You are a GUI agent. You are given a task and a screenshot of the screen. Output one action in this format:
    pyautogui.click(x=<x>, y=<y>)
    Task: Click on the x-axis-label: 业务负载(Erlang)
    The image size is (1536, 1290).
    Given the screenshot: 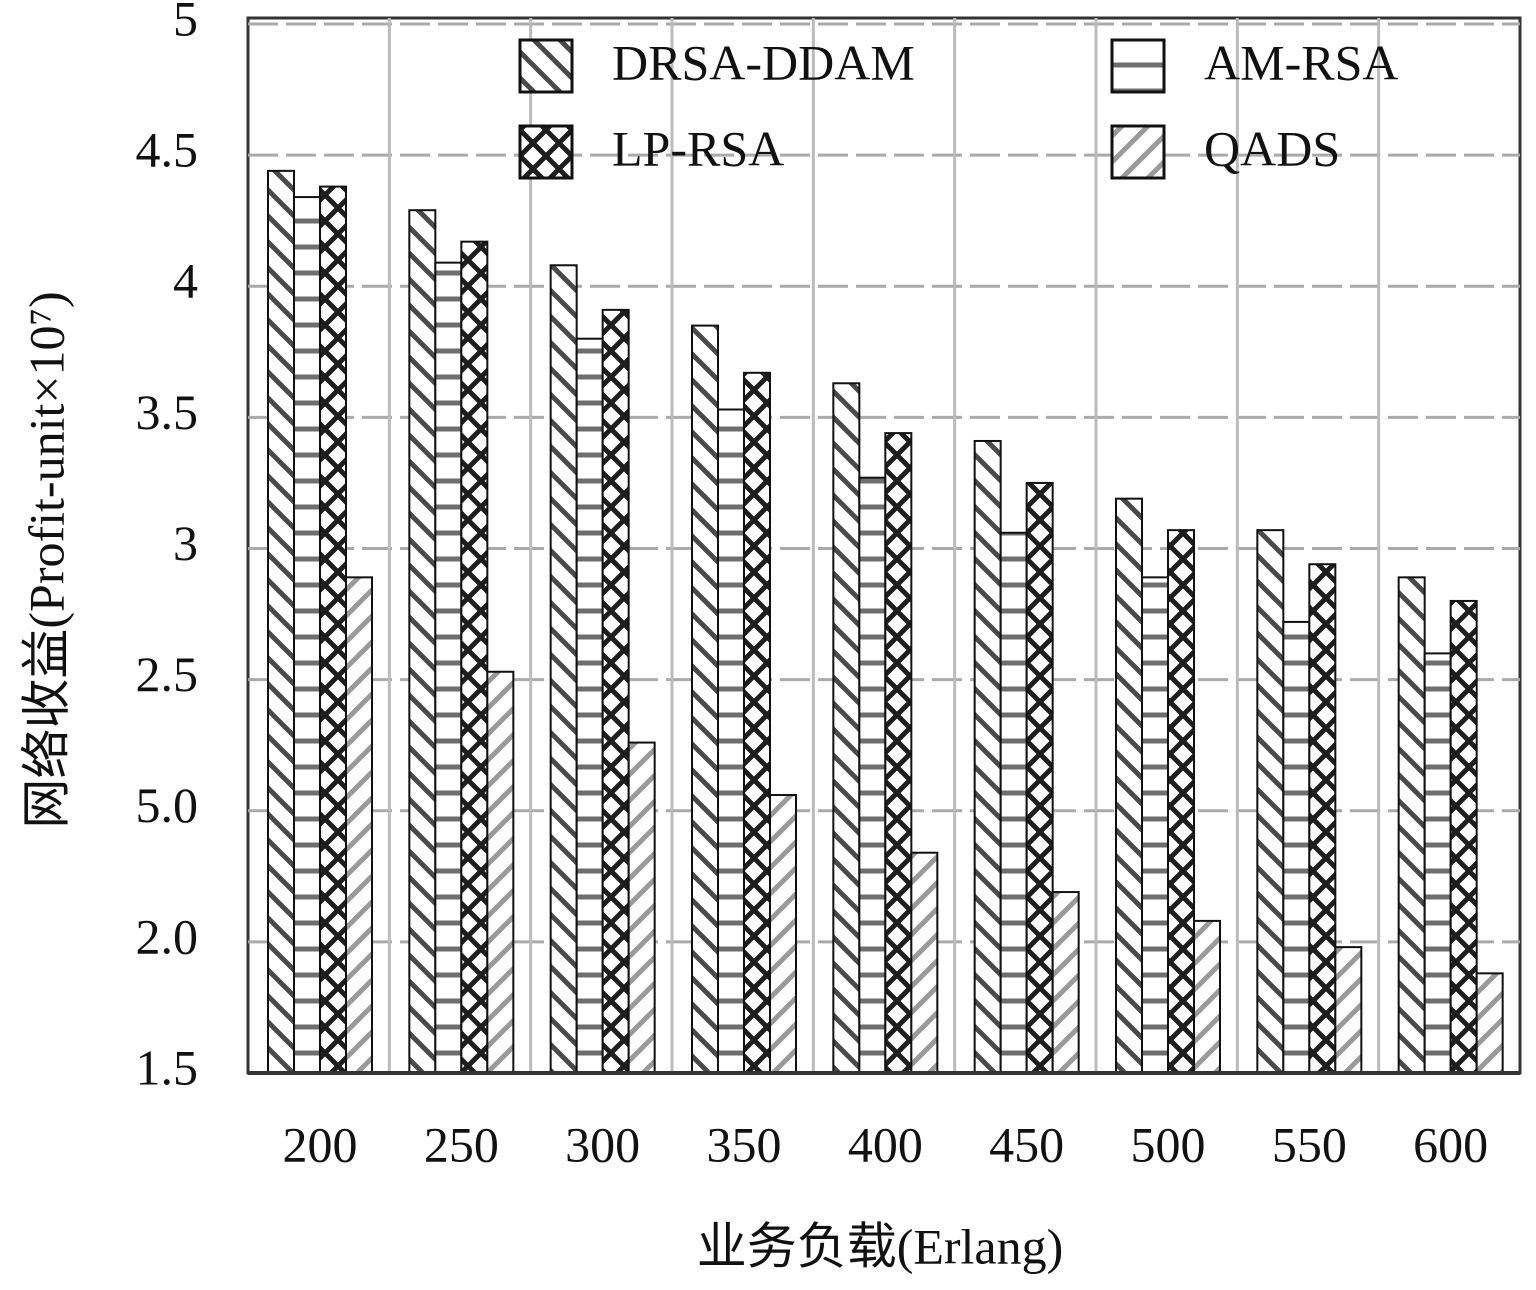 What is the action you would take?
    pyautogui.click(x=880, y=1246)
    